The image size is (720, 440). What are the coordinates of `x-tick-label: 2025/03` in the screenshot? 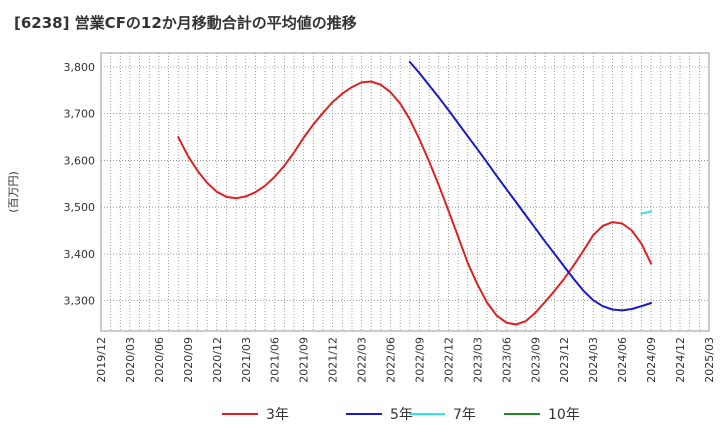 It's located at (709, 360).